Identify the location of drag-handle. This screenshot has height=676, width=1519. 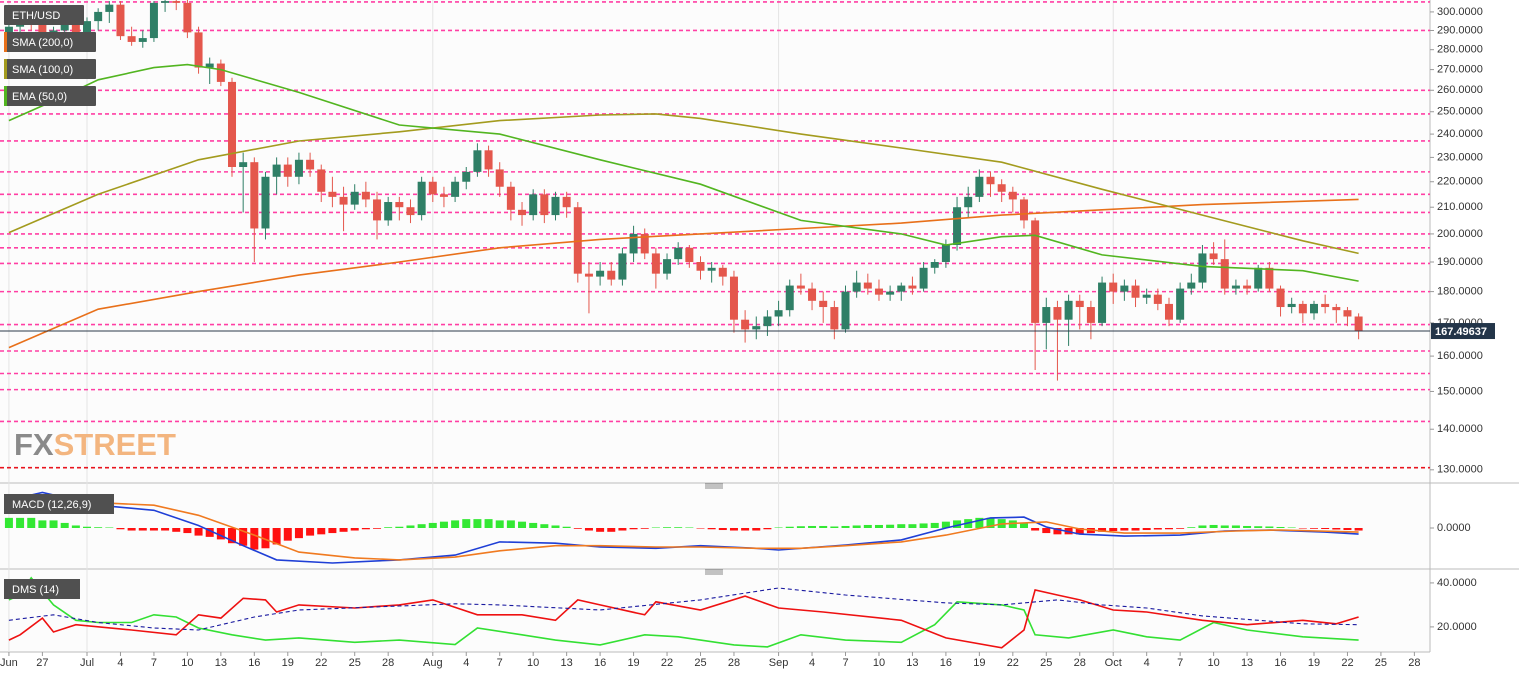
(714, 529).